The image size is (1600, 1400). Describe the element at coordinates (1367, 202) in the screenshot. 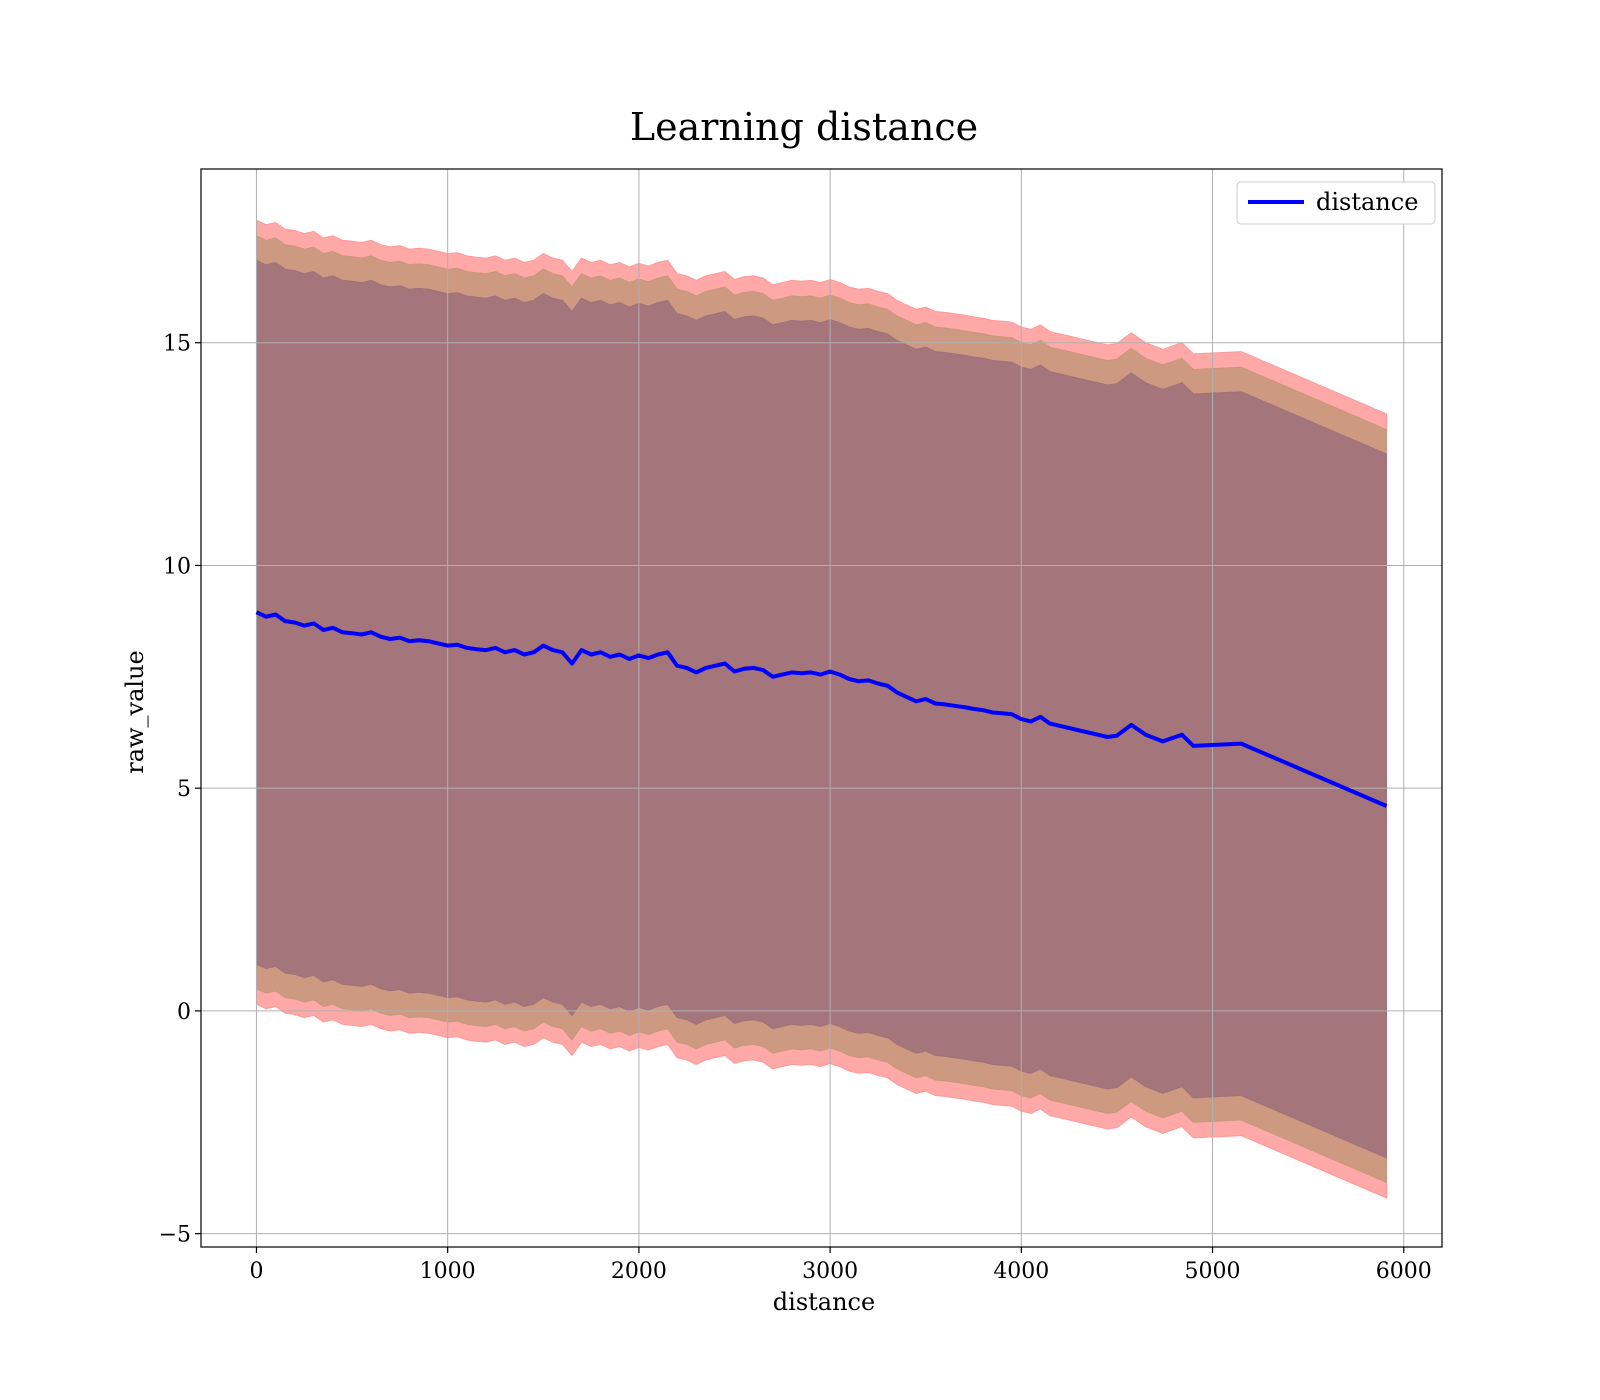

I see `legend-label-distance: distance` at that location.